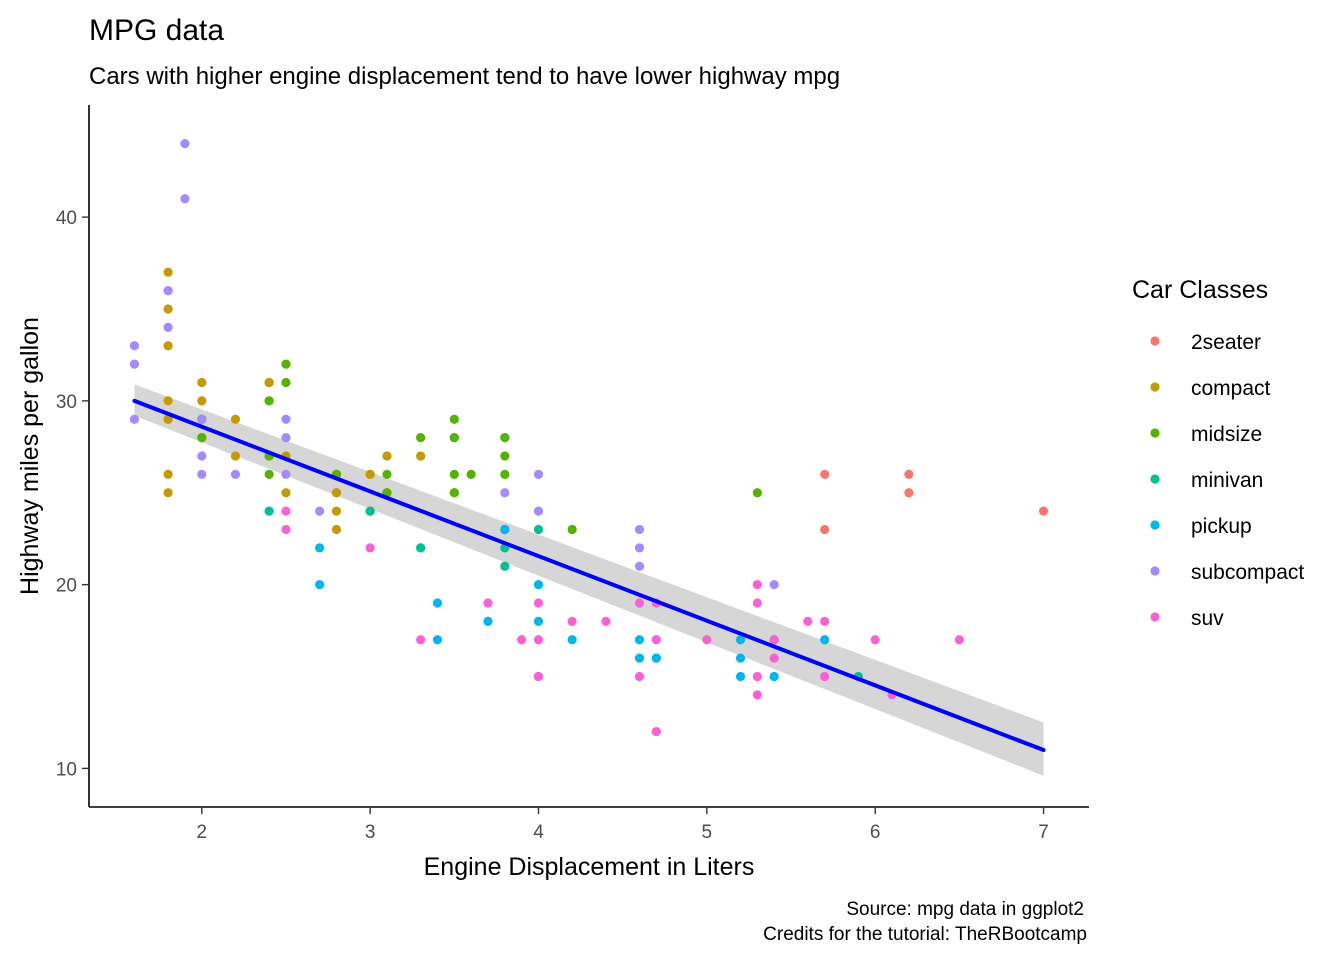  What do you see at coordinates (1043, 832) in the screenshot?
I see `x-tick-label: 7` at bounding box center [1043, 832].